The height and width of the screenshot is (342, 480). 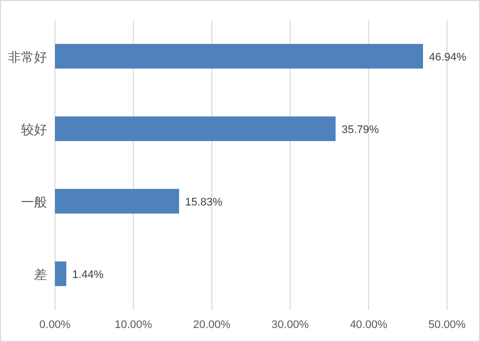 I want to click on x-tick-label: 0.00%, so click(x=55, y=325).